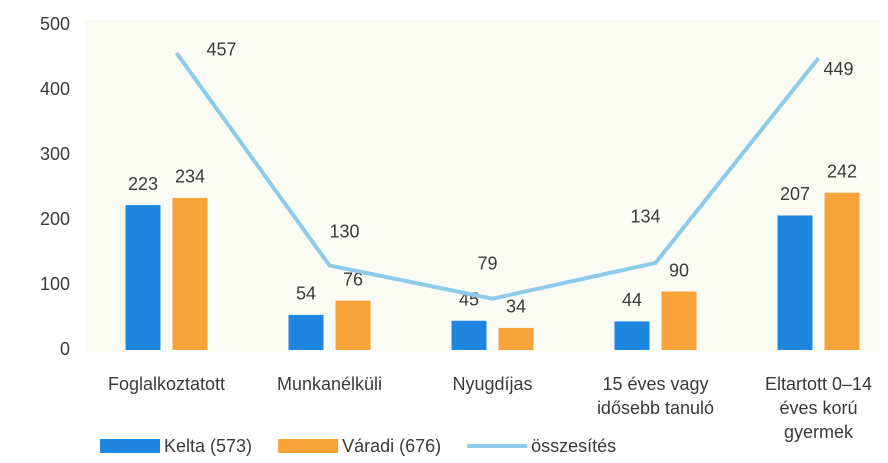 This screenshot has width=888, height=463. I want to click on y-tick-label: 0, so click(65, 349).